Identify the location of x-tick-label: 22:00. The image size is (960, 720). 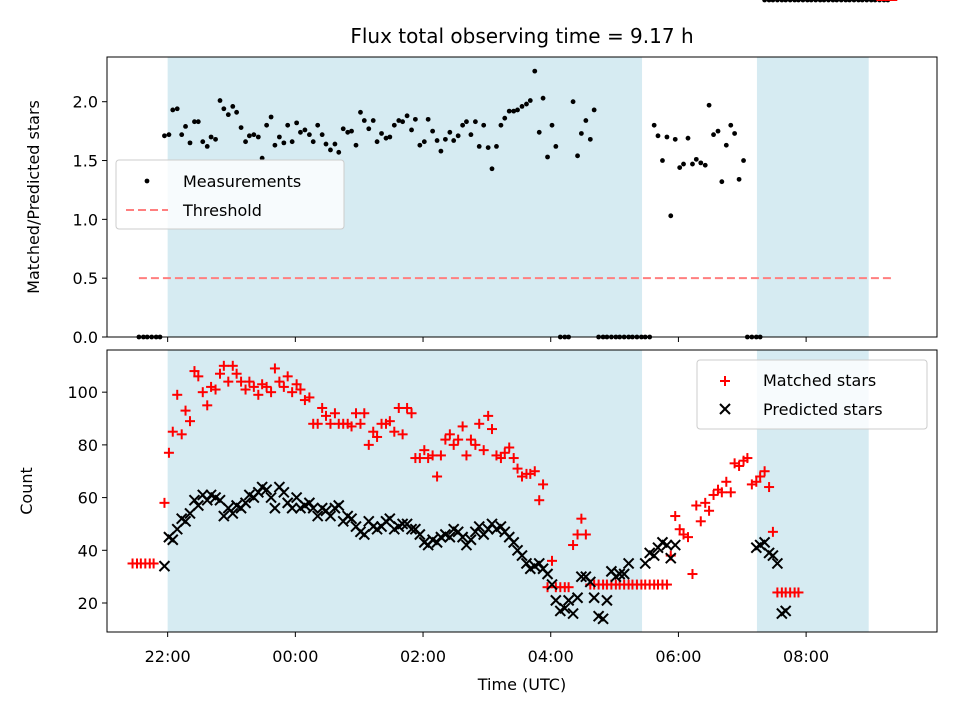
(168, 656).